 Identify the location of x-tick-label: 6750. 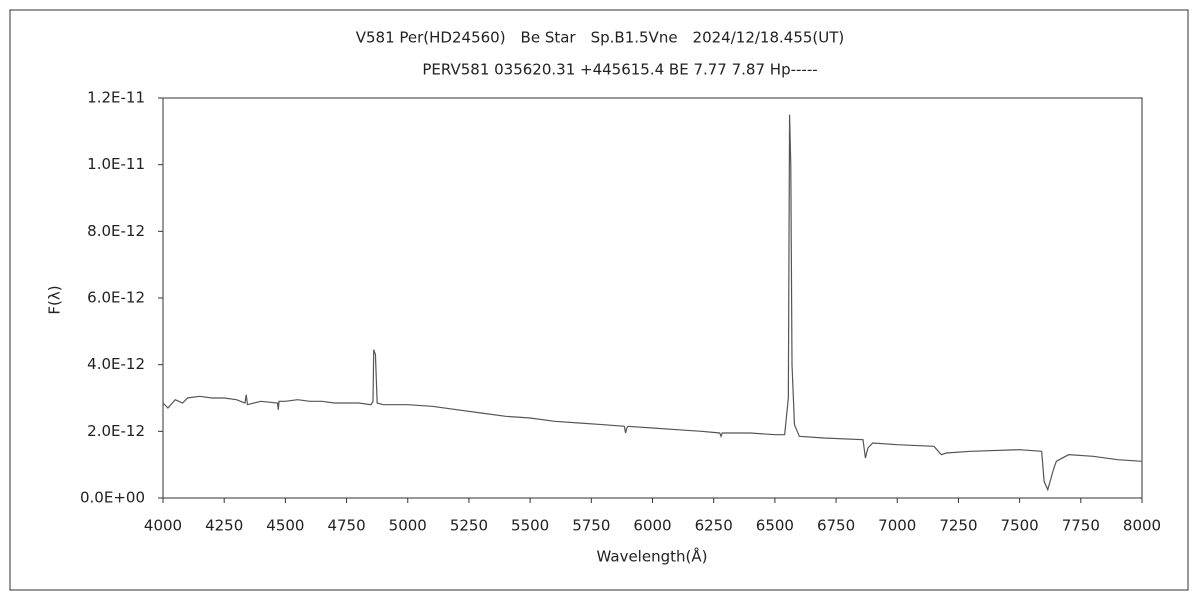
(836, 526).